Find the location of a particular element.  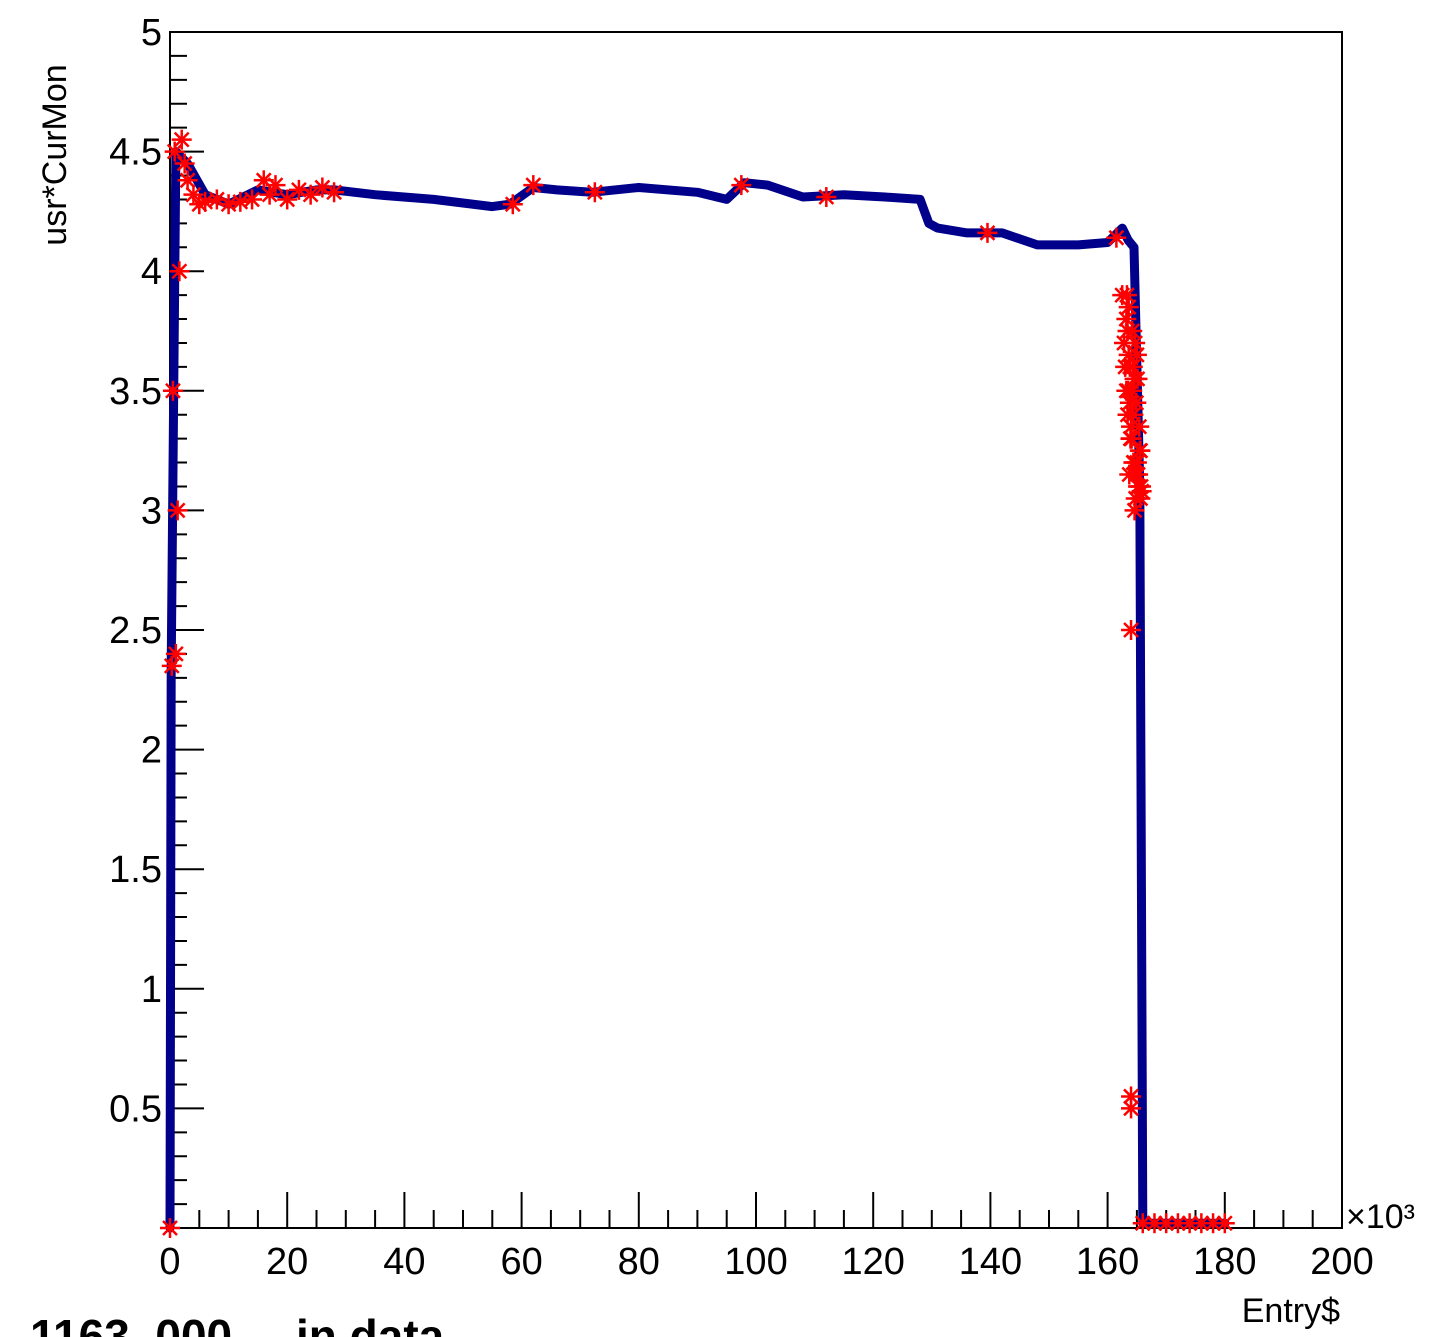

y-tick-label: 5 is located at coordinates (151, 33).